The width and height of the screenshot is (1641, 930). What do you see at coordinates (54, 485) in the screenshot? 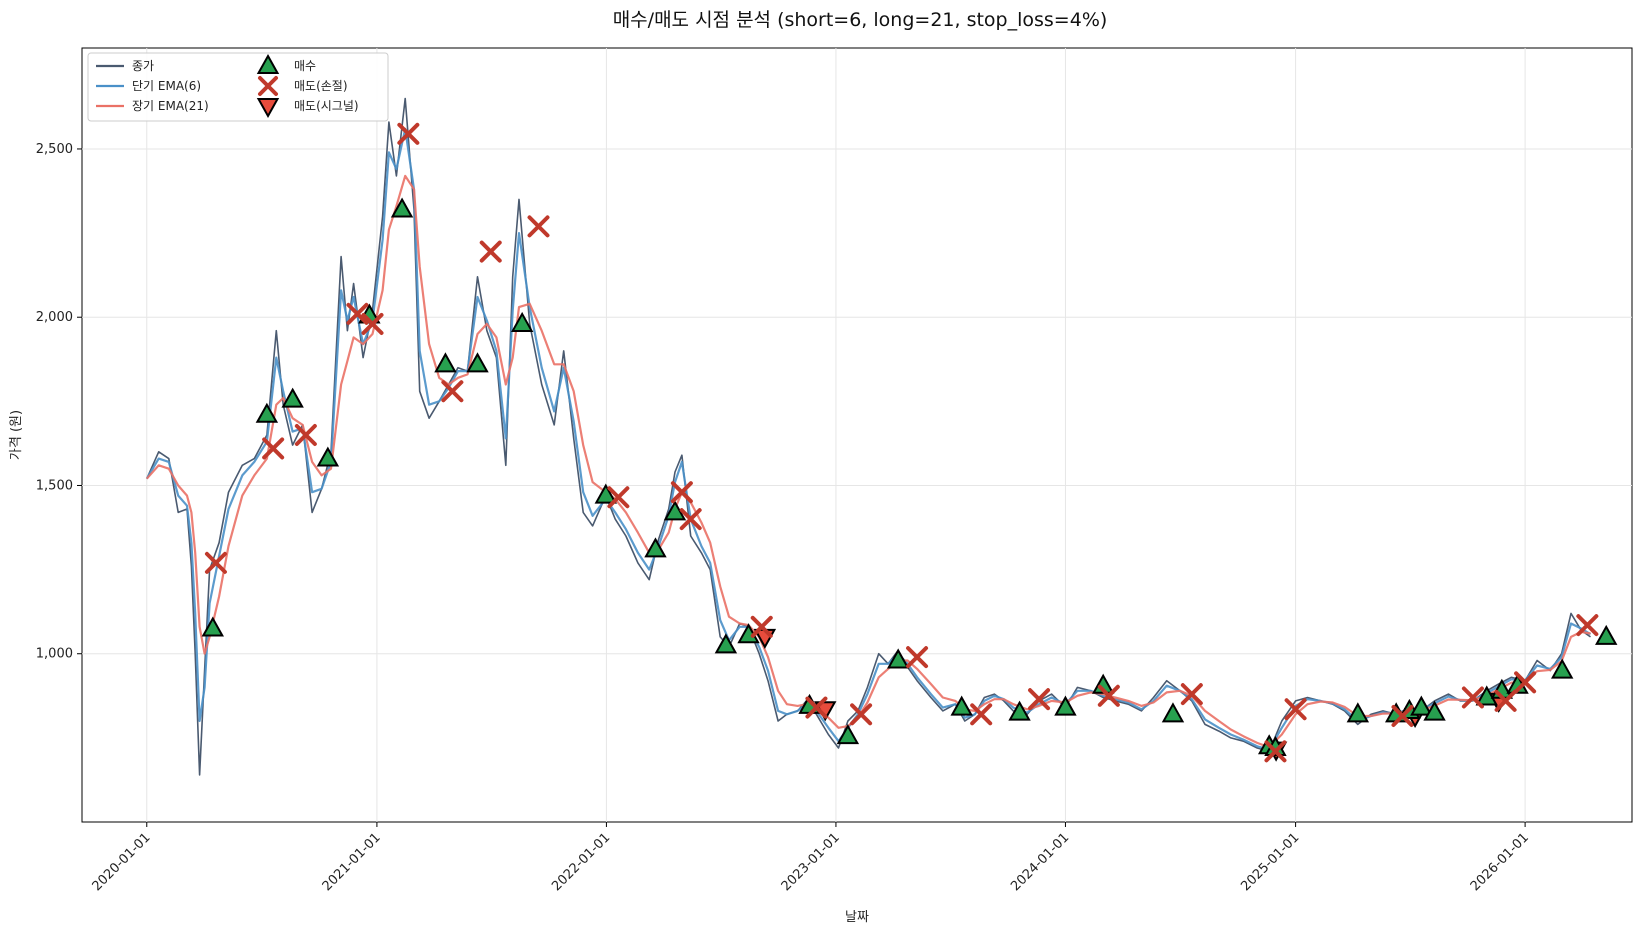
I see `y-tick-label: 1,500` at bounding box center [54, 485].